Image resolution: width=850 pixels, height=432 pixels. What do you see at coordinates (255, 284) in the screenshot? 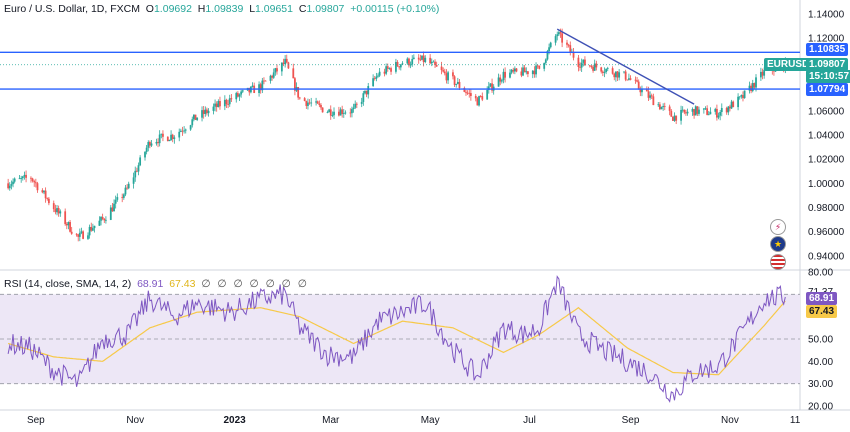
I see `rsi-visibility-icons: ∅ ∅ ∅ ∅ ∅ ∅ ∅` at bounding box center [255, 284].